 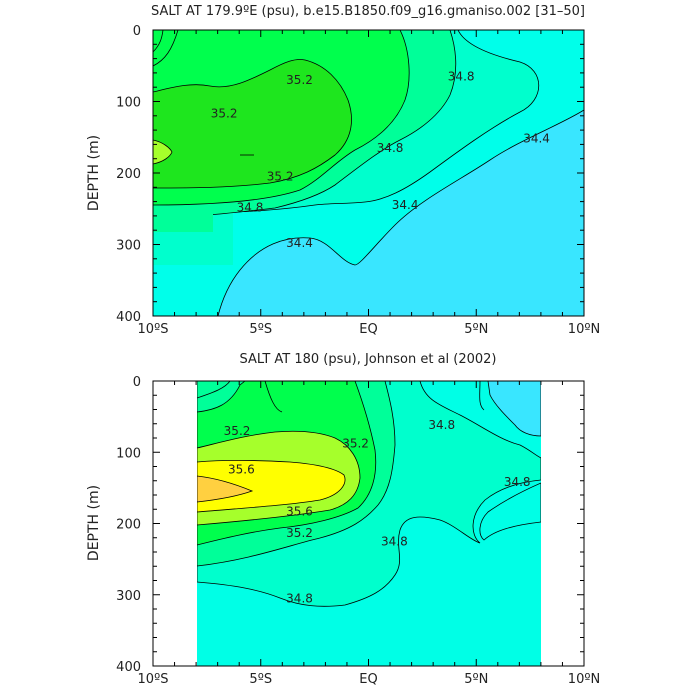 What do you see at coordinates (380, 159) in the screenshot?
I see `top-contour-labels: 35.2 35.2 35.2 34.8 34.8 34.8 34.4 34.4 34.4` at bounding box center [380, 159].